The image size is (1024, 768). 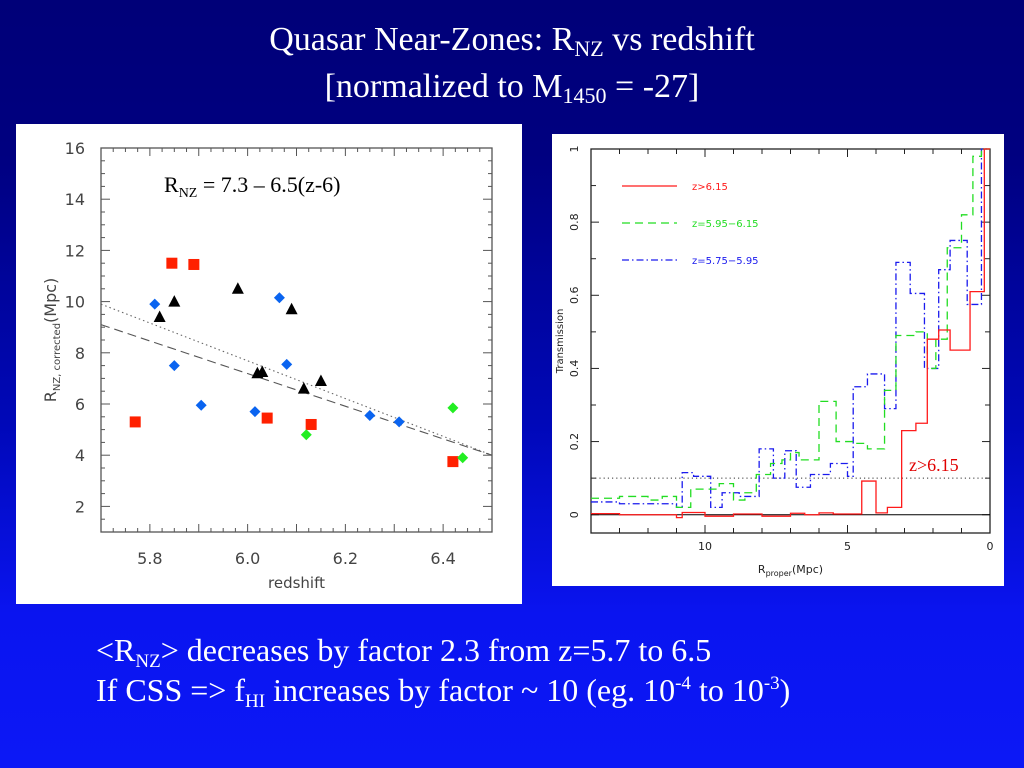 I want to click on x-axis-label: redshift, so click(x=296, y=583).